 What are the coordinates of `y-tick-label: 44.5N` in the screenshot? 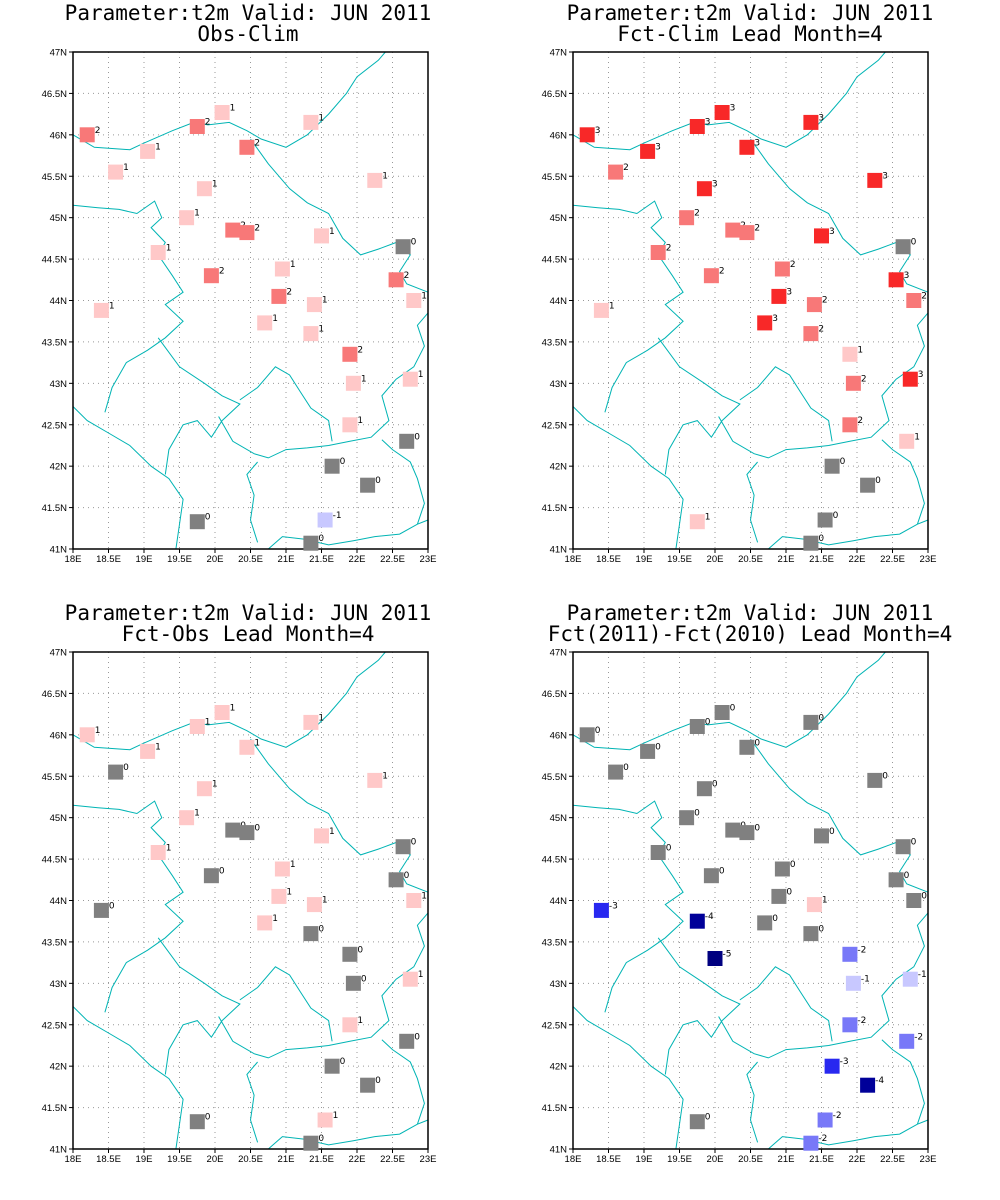 It's located at (554, 860).